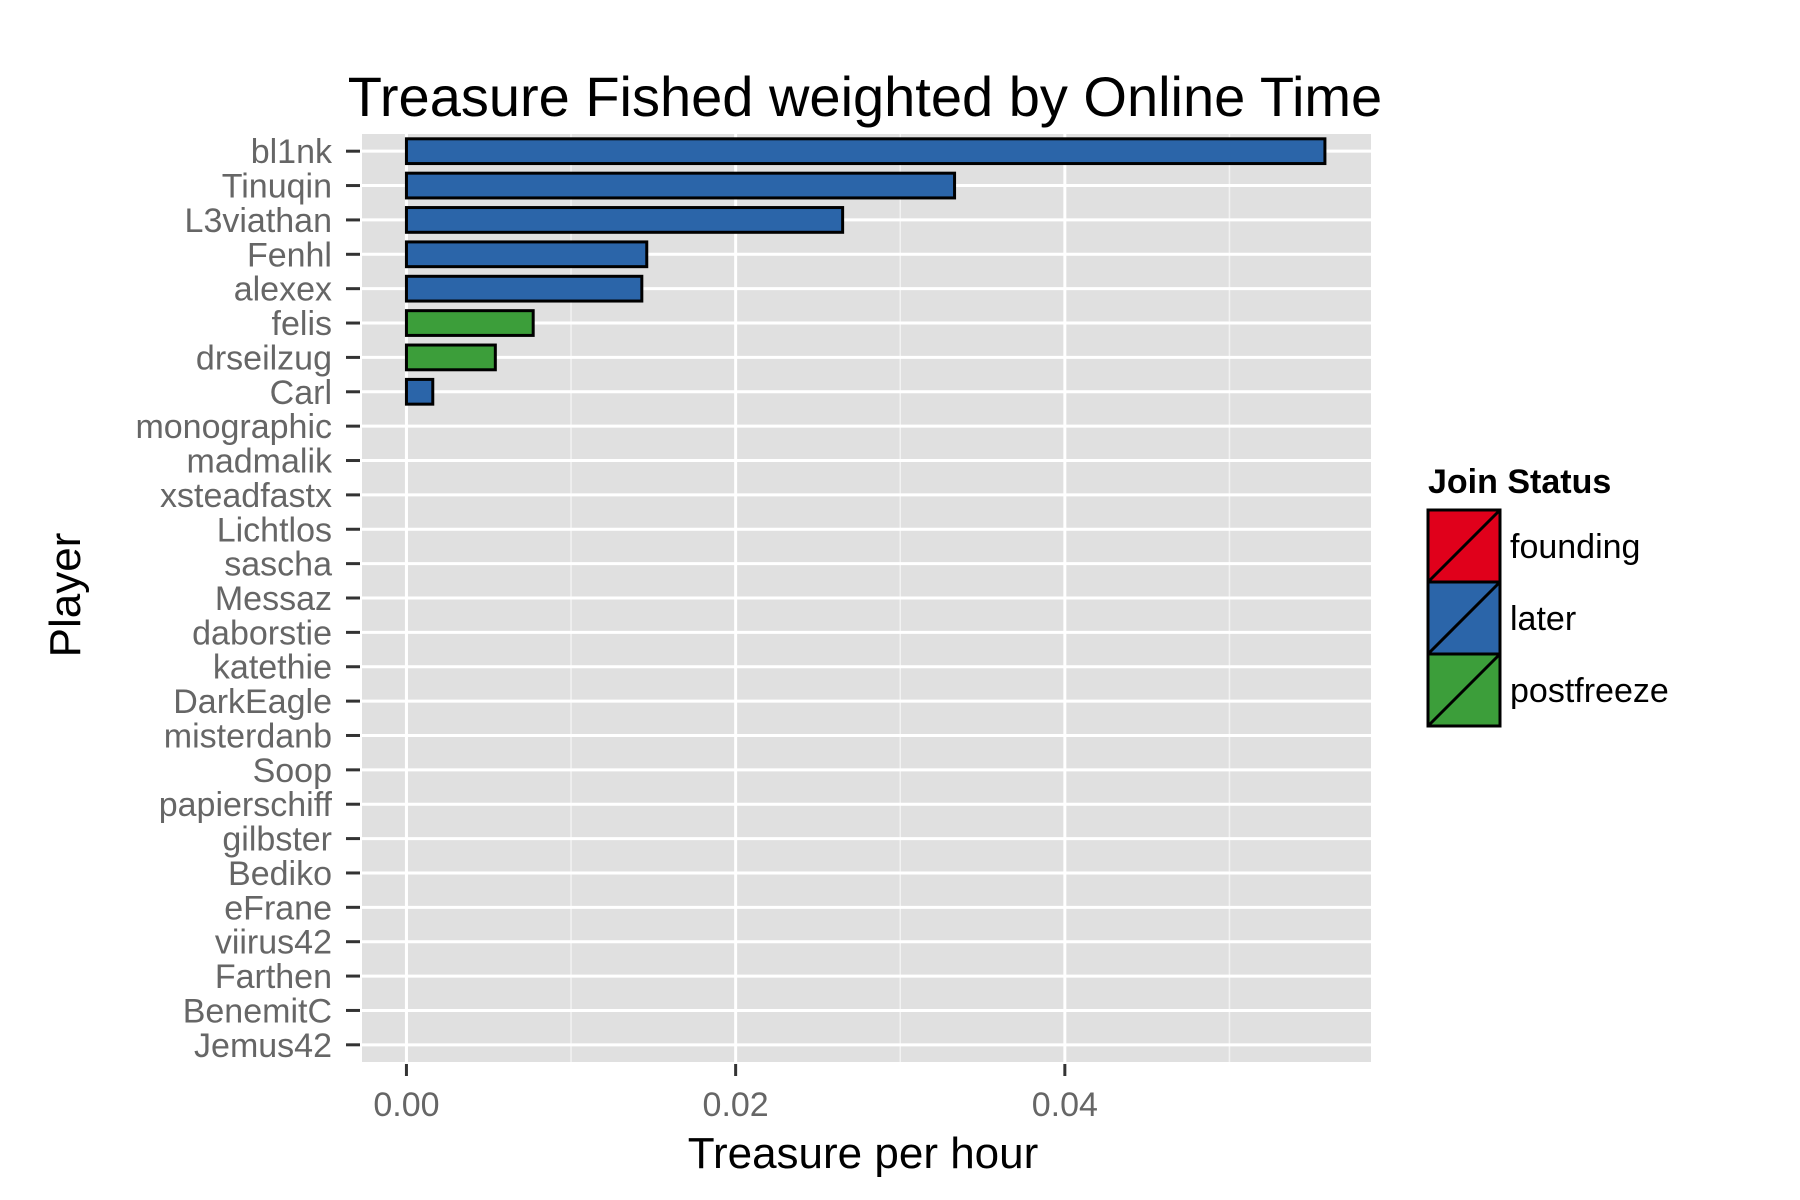 The height and width of the screenshot is (1200, 1800). What do you see at coordinates (273, 943) in the screenshot?
I see `y-tick-label: viirus42` at bounding box center [273, 943].